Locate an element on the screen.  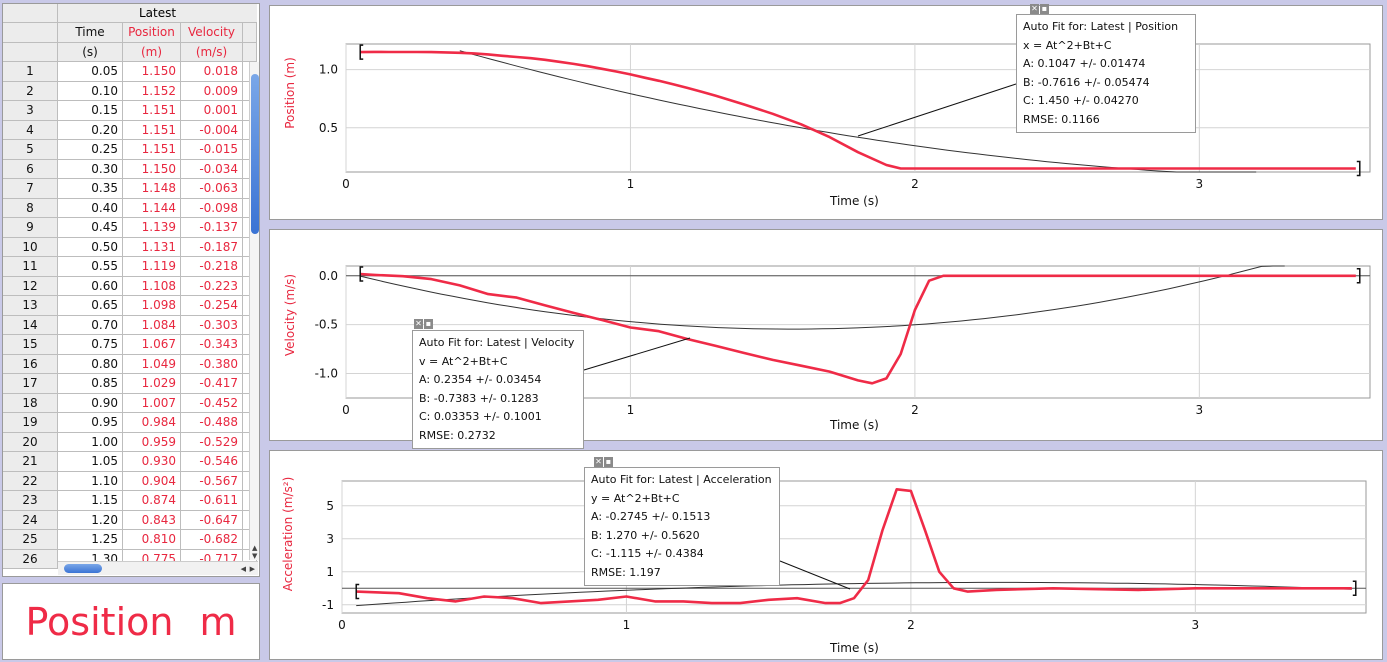
horizontal-scrollbar: ◀ ▶ is located at coordinates (158, 568).